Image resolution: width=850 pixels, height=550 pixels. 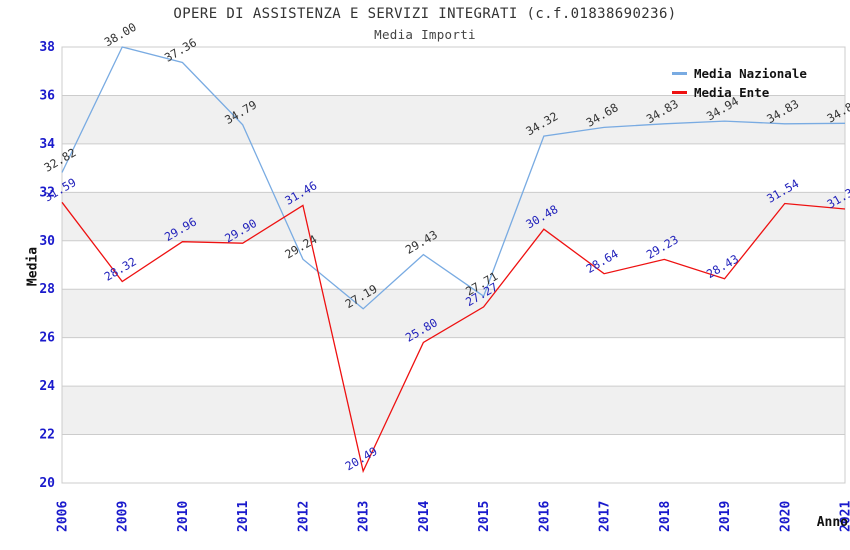 I want to click on svg-text: 2017, so click(x=605, y=516).